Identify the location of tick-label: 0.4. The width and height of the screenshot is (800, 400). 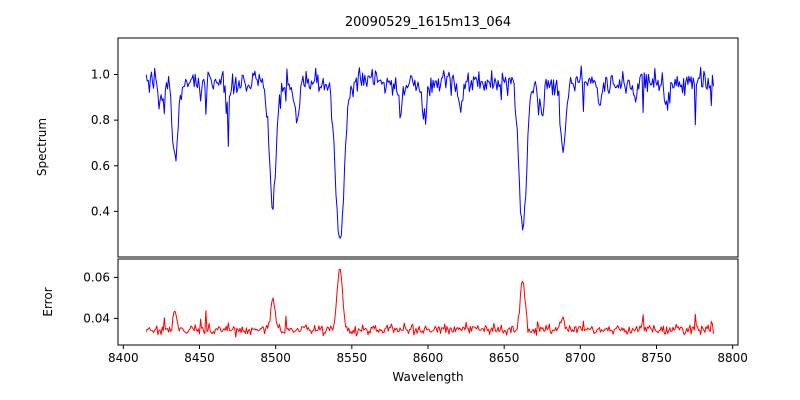
(100, 211).